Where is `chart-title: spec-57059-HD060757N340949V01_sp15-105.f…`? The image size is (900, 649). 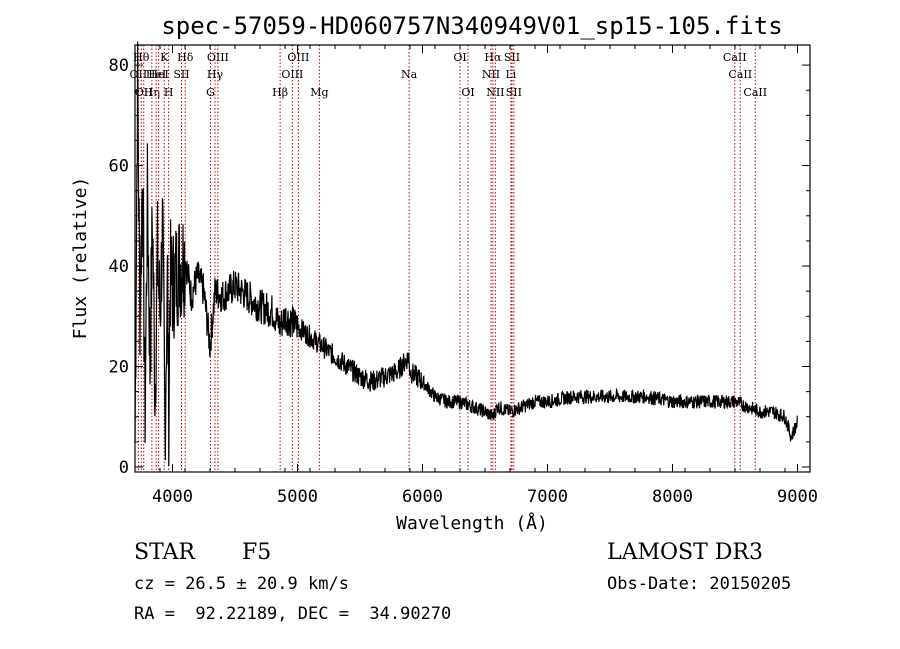
chart-title: spec-57059-HD060757N340949V01_sp15-105.f… is located at coordinates (471, 26).